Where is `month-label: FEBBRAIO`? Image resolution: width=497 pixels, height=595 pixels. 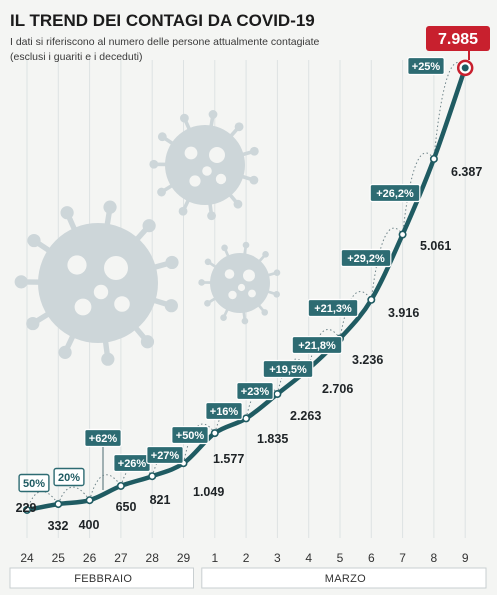 month-label: FEBBRAIO is located at coordinates (103, 579).